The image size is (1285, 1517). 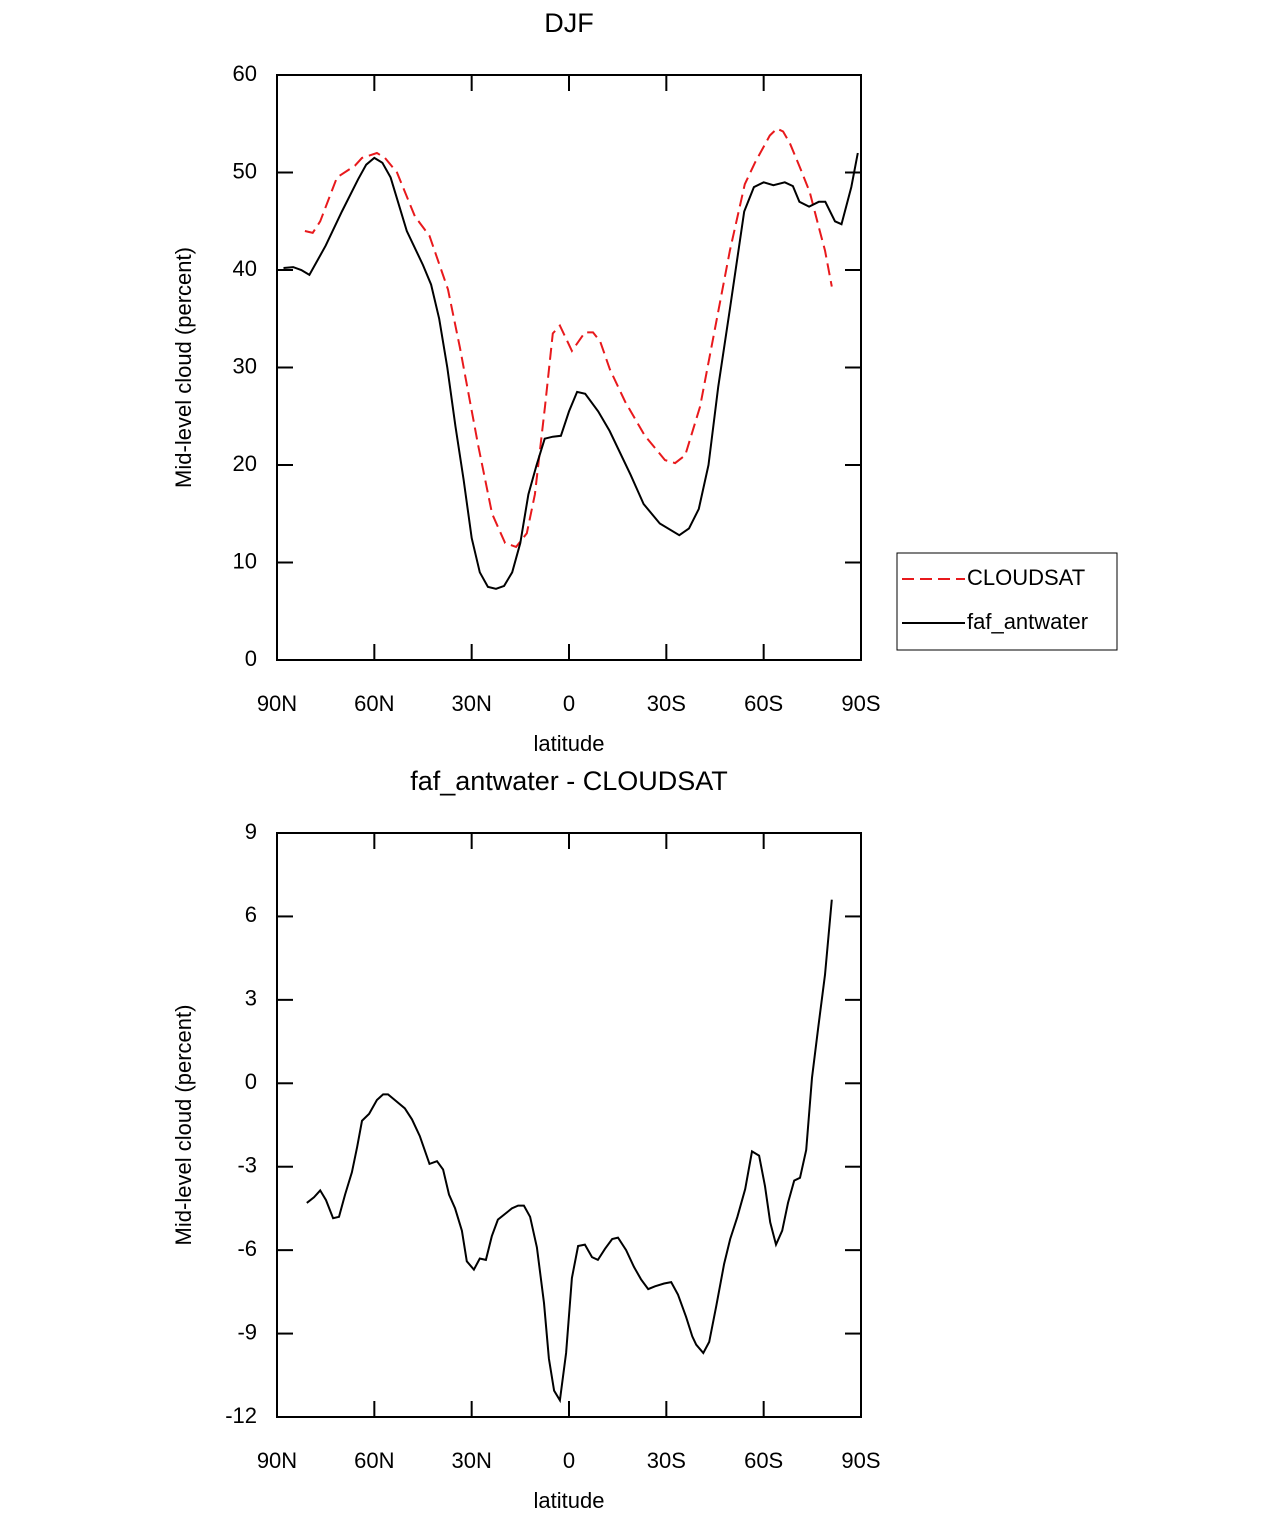 What do you see at coordinates (247, 1165) in the screenshot?
I see `y-tick-label: -3` at bounding box center [247, 1165].